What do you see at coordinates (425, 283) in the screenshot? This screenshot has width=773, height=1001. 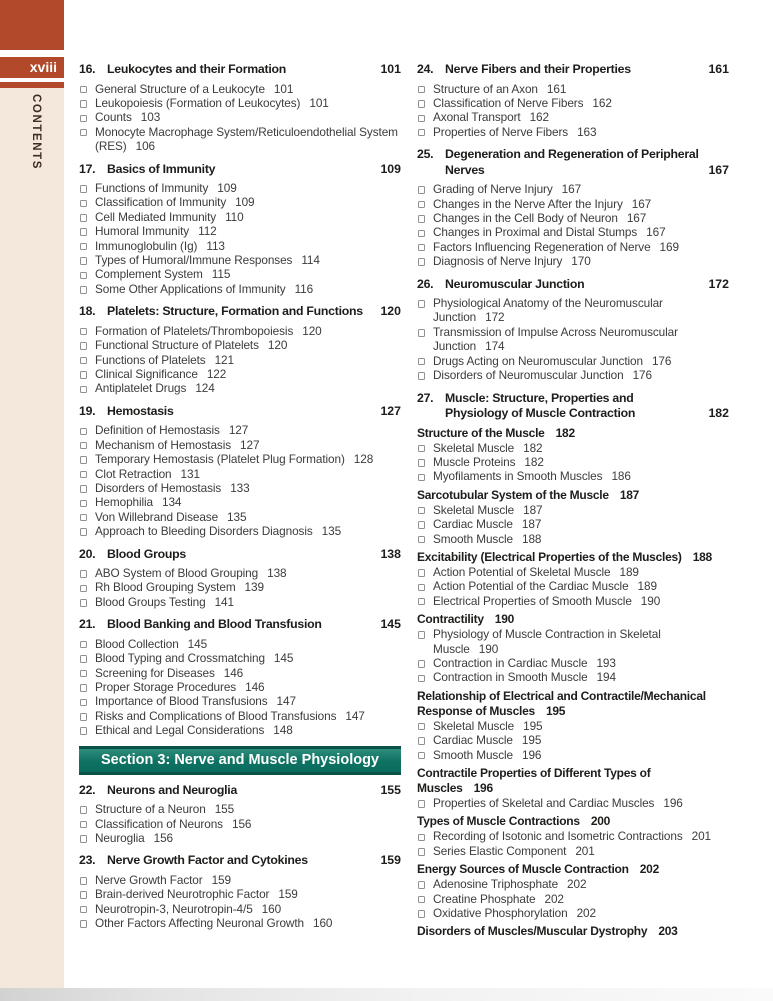 I see `chapter-number: 26.` at bounding box center [425, 283].